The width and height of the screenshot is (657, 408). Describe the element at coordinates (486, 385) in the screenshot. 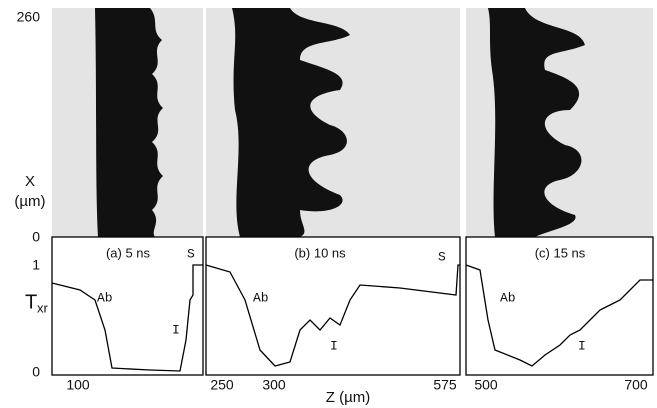

I see `z-tick: 500` at that location.